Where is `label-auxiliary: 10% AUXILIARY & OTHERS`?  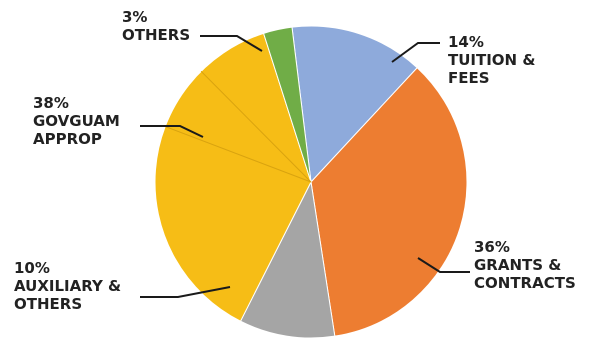
label-auxiliary: 10% AUXILIARY & OTHERS is located at coordinates (70, 286).